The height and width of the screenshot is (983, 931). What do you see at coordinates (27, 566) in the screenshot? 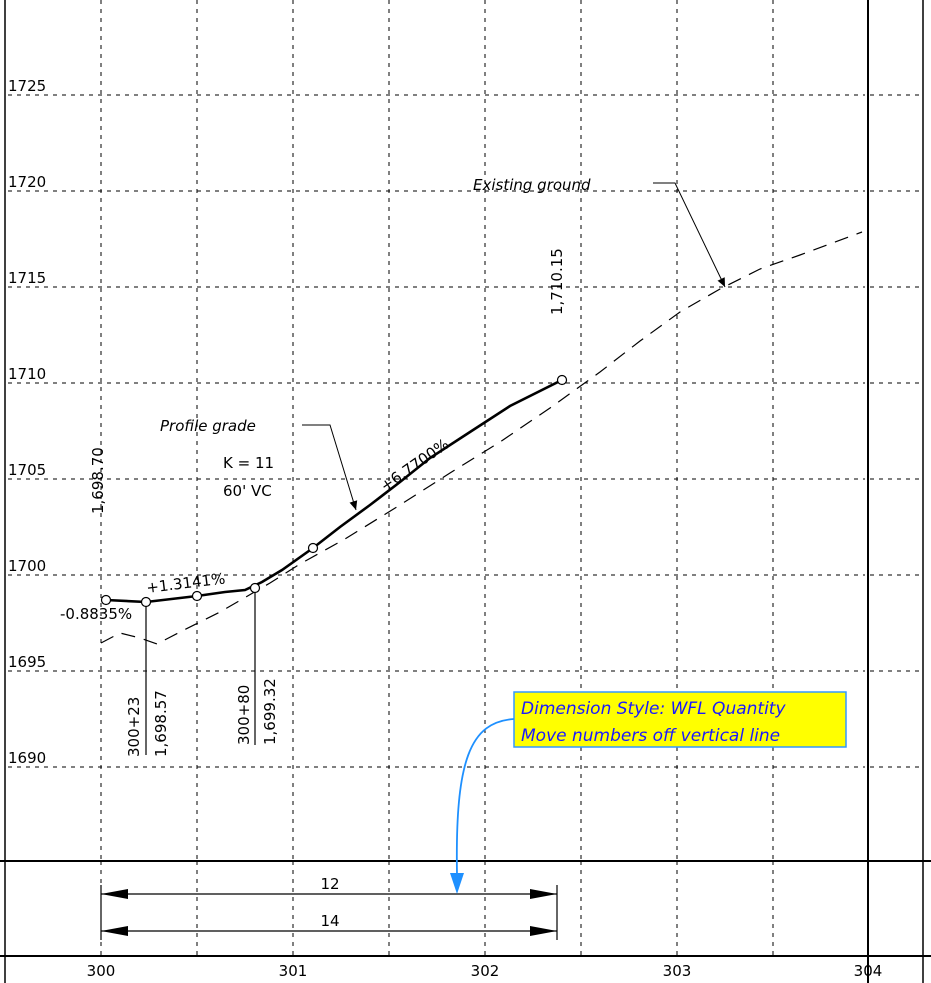
I see `elevation-label: 1700` at bounding box center [27, 566].